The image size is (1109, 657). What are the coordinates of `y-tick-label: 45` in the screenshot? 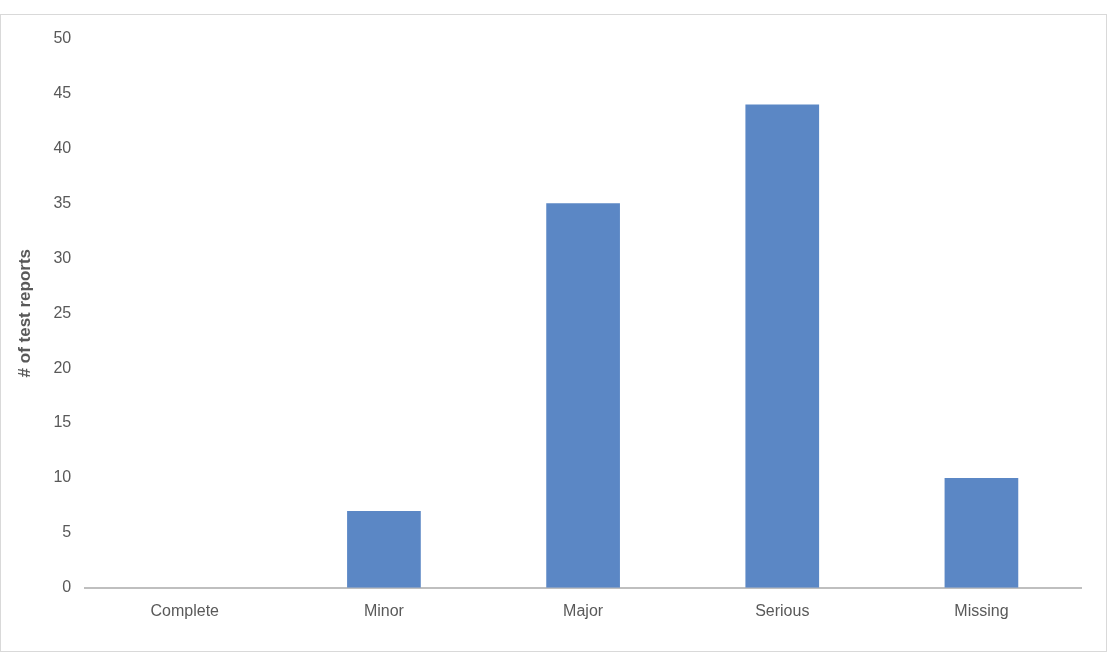 It's located at (62, 92).